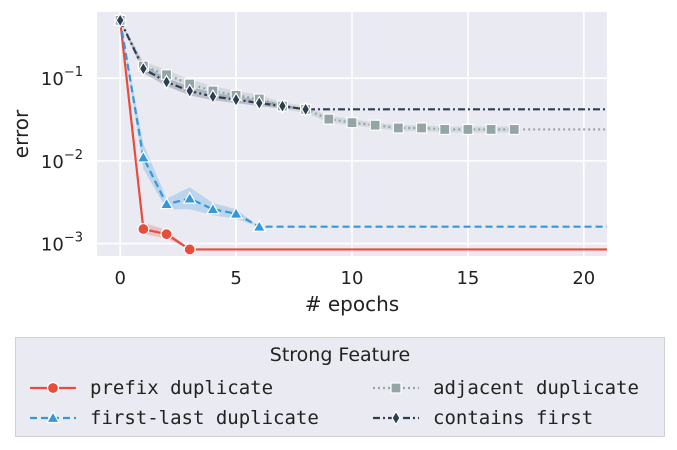 The image size is (677, 450). Describe the element at coordinates (235, 278) in the screenshot. I see `x-tick-label: 5` at that location.